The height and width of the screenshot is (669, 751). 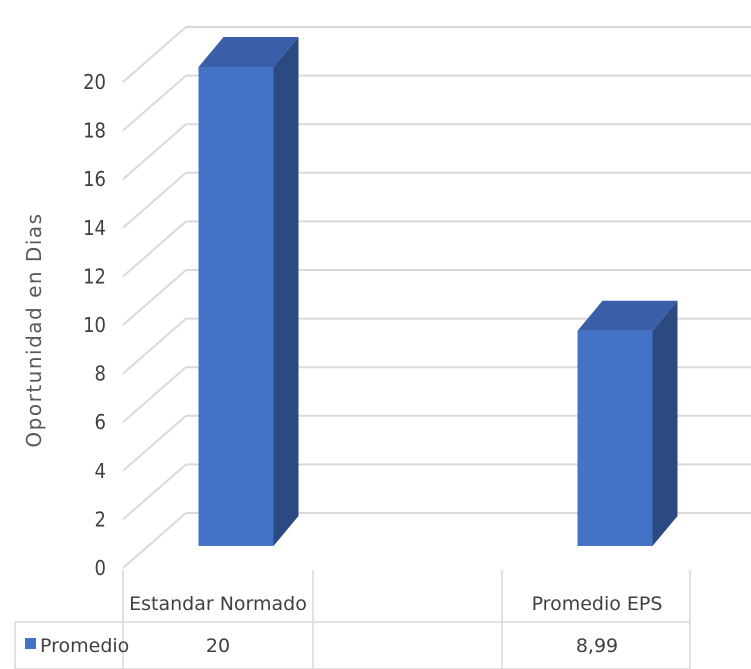 What do you see at coordinates (218, 604) in the screenshot?
I see `category-label: Estandar Normado` at bounding box center [218, 604].